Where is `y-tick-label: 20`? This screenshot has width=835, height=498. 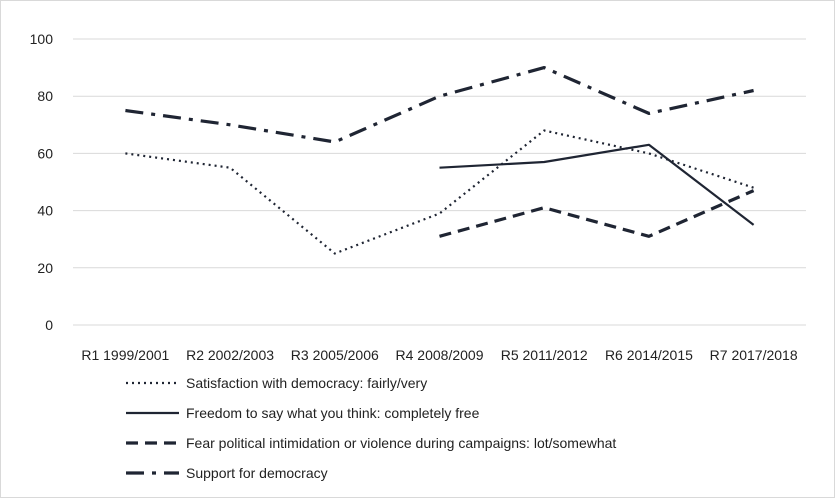 y-tick-label: 20 is located at coordinates (45, 268).